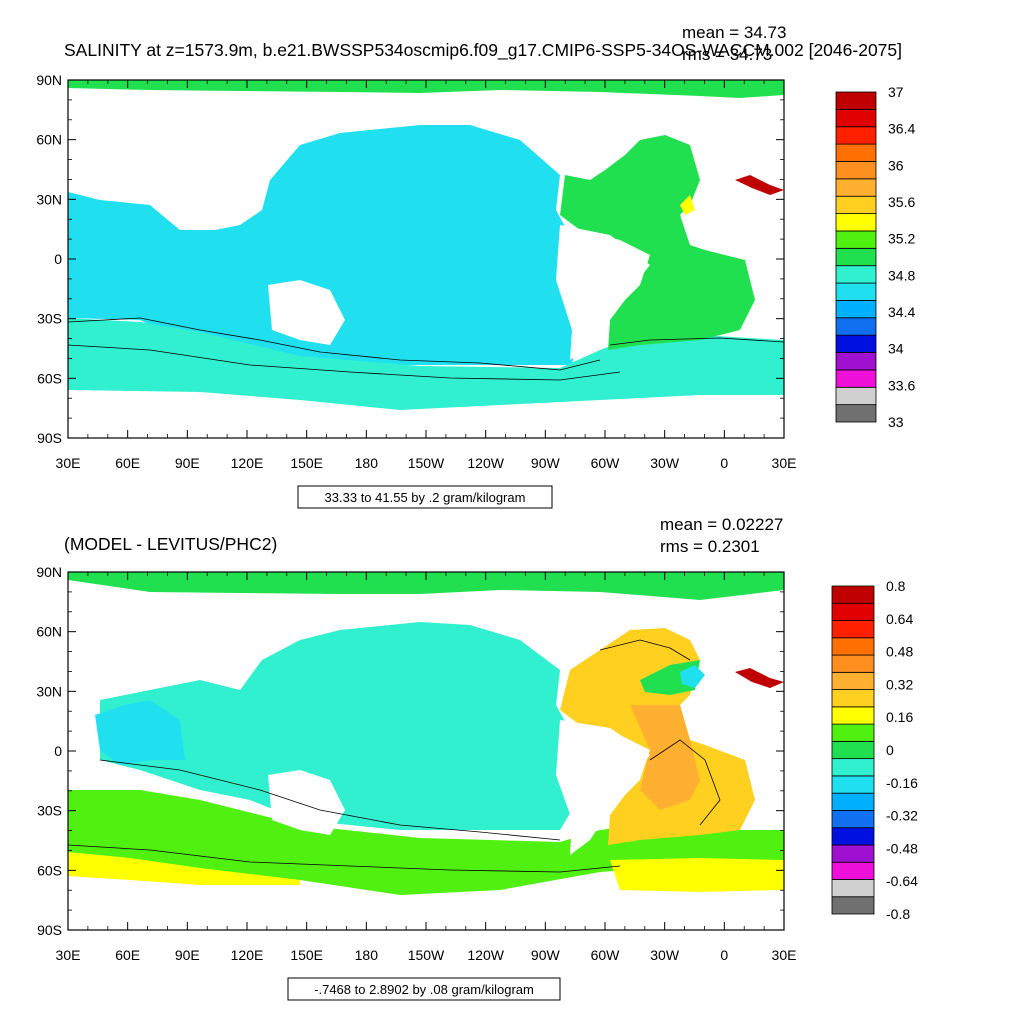 The height and width of the screenshot is (1024, 1024). What do you see at coordinates (657, 242) in the screenshot?
I see `salinity-ocean-atlantic` at bounding box center [657, 242].